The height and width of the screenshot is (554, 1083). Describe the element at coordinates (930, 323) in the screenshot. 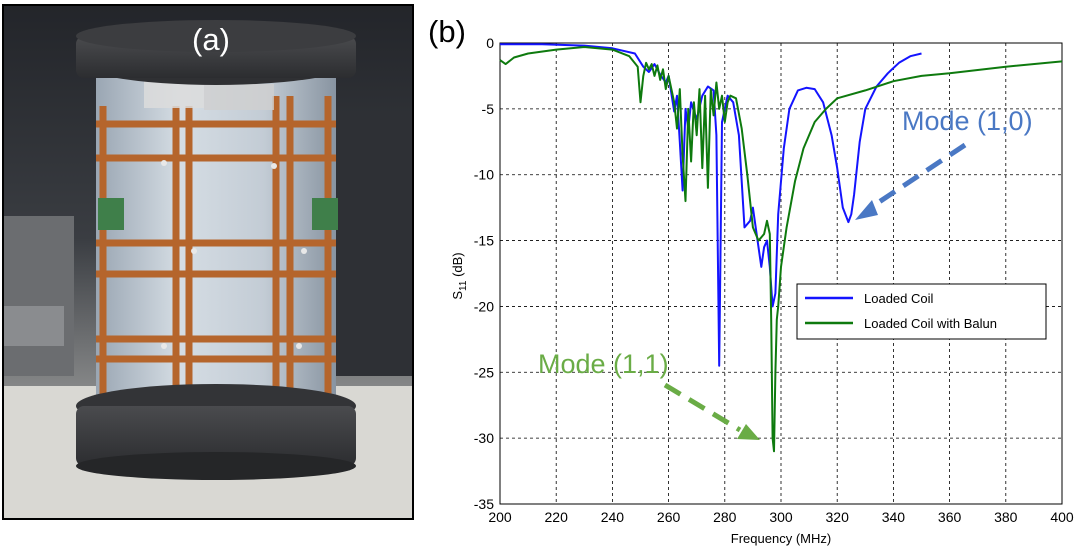

I see `legend-label-balun: Loaded Coil with Balun` at that location.